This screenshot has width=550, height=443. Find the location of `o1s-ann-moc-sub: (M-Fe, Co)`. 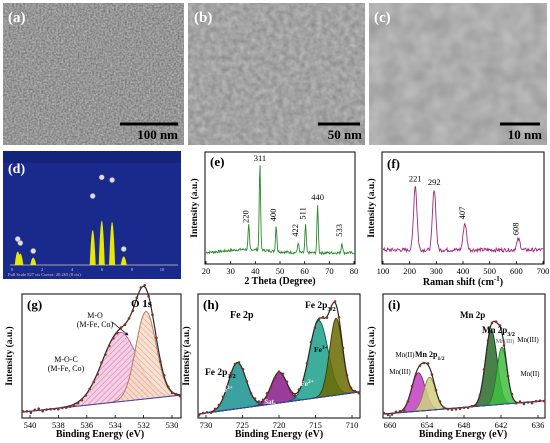

o1s-ann-moc-sub: (M-Fe, Co) is located at coordinates (66, 368).